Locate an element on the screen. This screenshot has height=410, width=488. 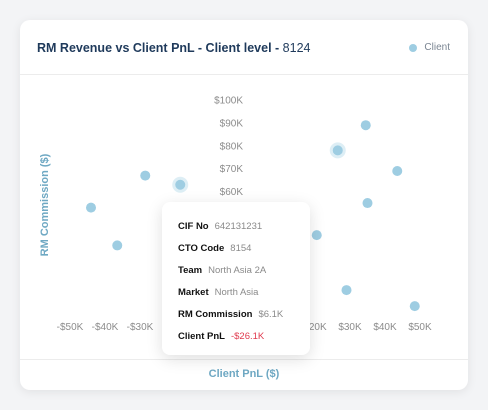
tooltip-label: CTO Code is located at coordinates (201, 248).